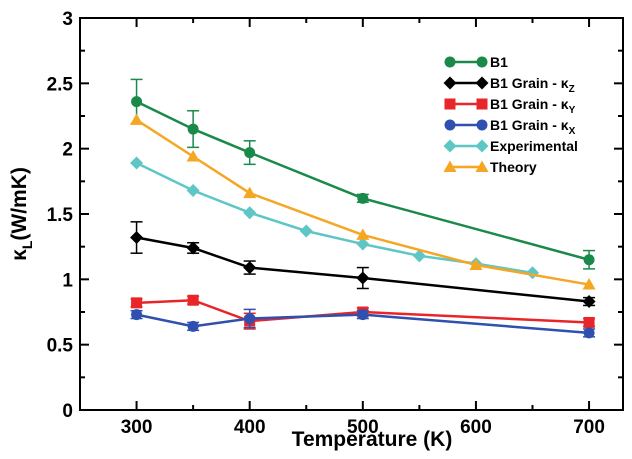  What do you see at coordinates (499, 62) in the screenshot?
I see `legend-label: B1` at bounding box center [499, 62].